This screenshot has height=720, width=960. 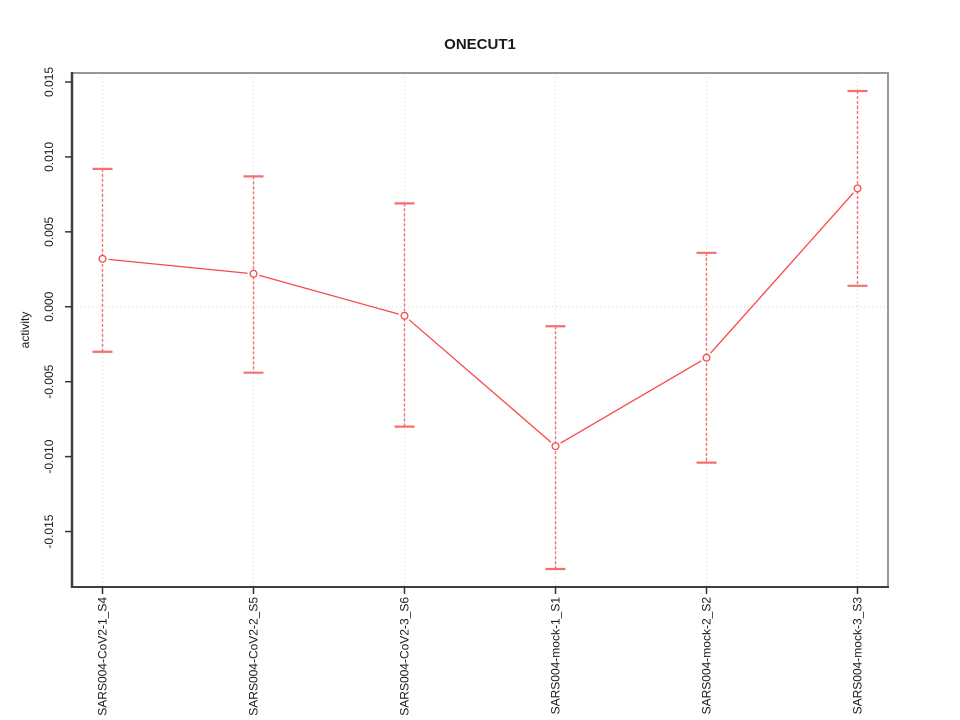 What do you see at coordinates (49, 531) in the screenshot?
I see `y-tick-label: -0.015` at bounding box center [49, 531].